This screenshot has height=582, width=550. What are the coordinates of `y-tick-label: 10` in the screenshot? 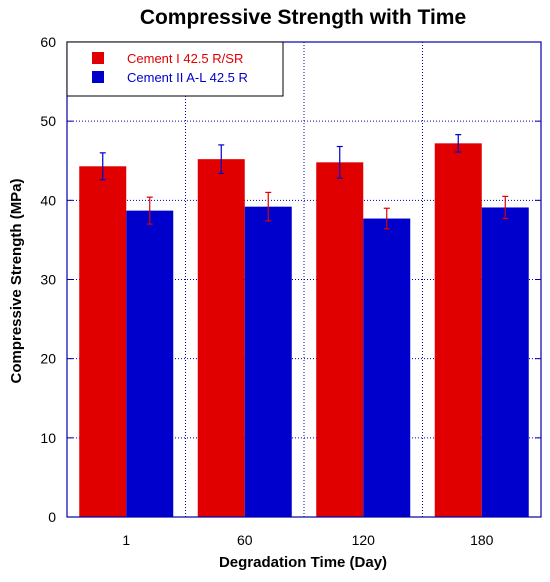 It's located at (48, 438).